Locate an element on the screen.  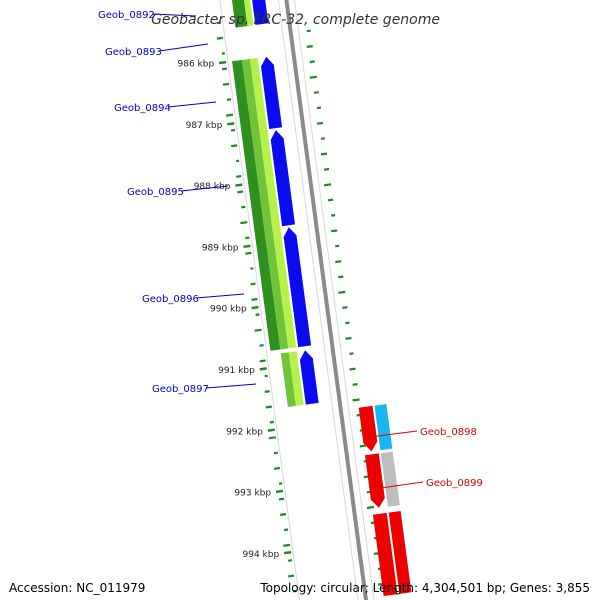
accession-text: Accession: NC_011979 is located at coordinates (77, 588).